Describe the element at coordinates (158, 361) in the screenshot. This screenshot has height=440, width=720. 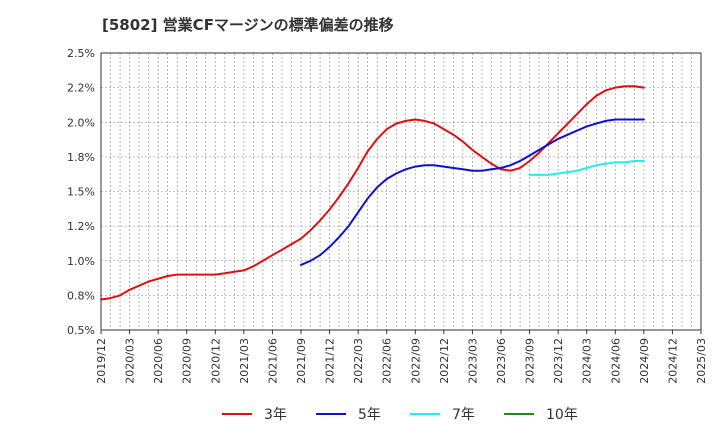
I see `x-tick-label: 2020/06` at that location.